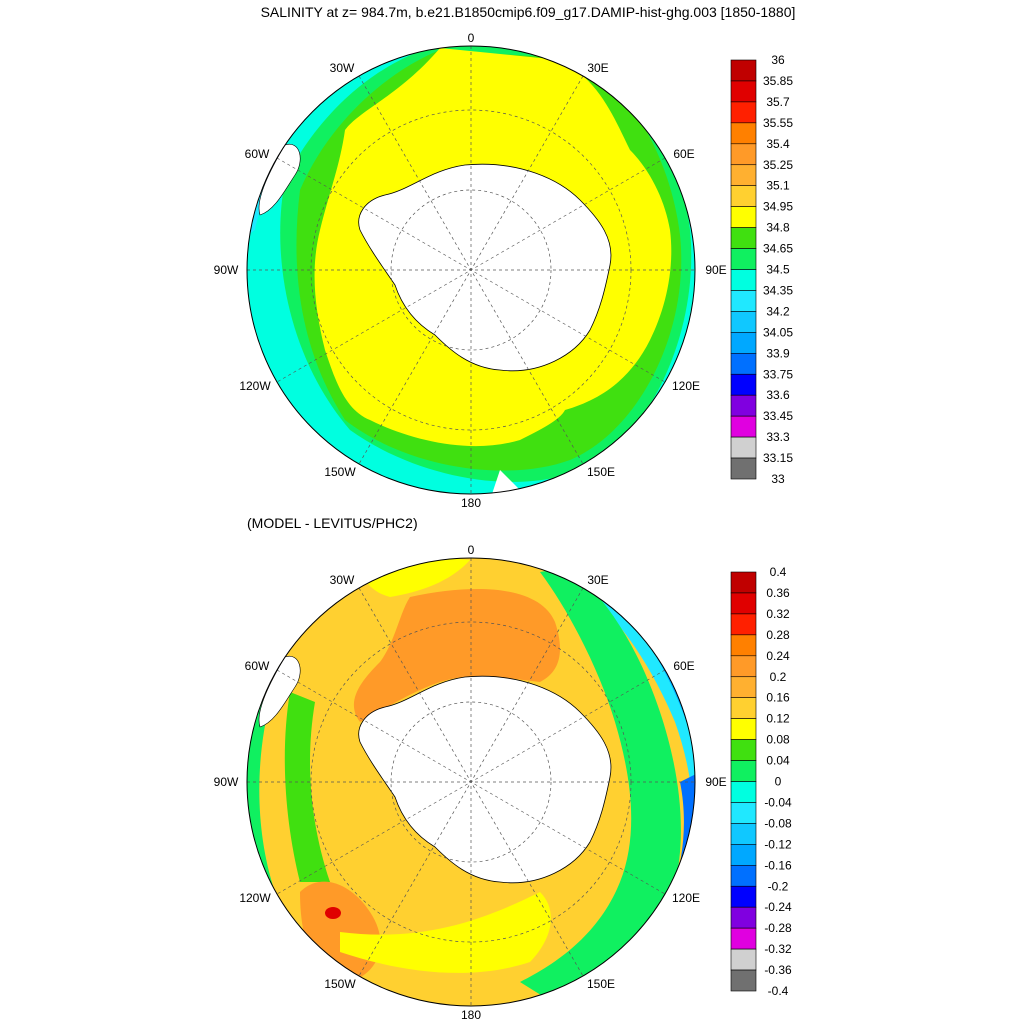 The image size is (1024, 1024). I want to click on difference-colorbar-label: 0.28, so click(778, 635).